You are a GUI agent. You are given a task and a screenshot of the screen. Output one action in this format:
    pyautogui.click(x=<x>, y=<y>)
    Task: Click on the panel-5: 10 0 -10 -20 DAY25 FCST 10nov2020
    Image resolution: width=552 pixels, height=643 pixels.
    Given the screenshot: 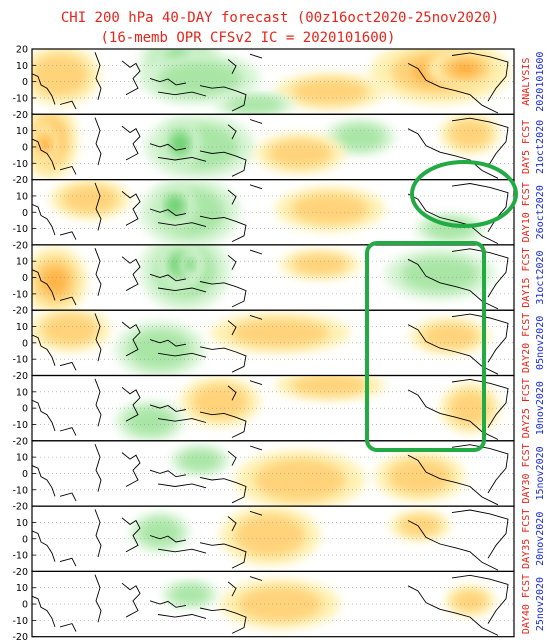 What is the action you would take?
    pyautogui.click(x=279, y=410)
    